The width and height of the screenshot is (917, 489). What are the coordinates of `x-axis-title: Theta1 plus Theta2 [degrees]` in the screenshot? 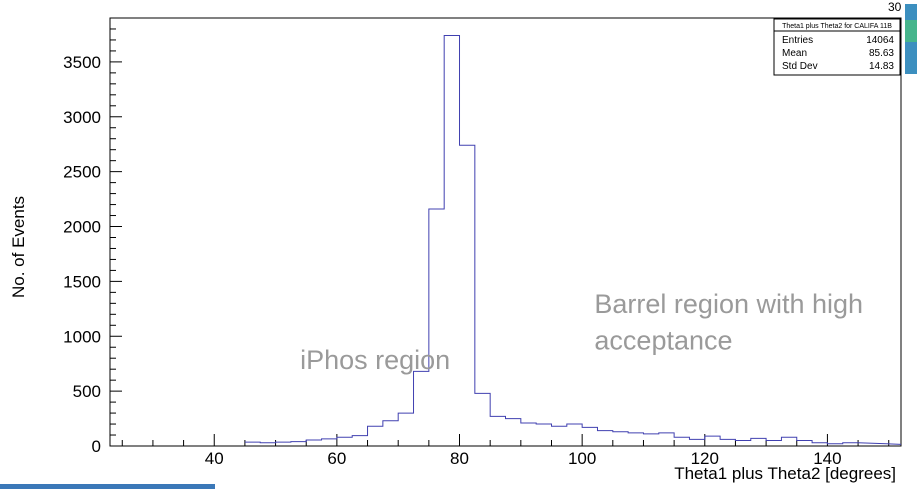 It's located at (785, 473).